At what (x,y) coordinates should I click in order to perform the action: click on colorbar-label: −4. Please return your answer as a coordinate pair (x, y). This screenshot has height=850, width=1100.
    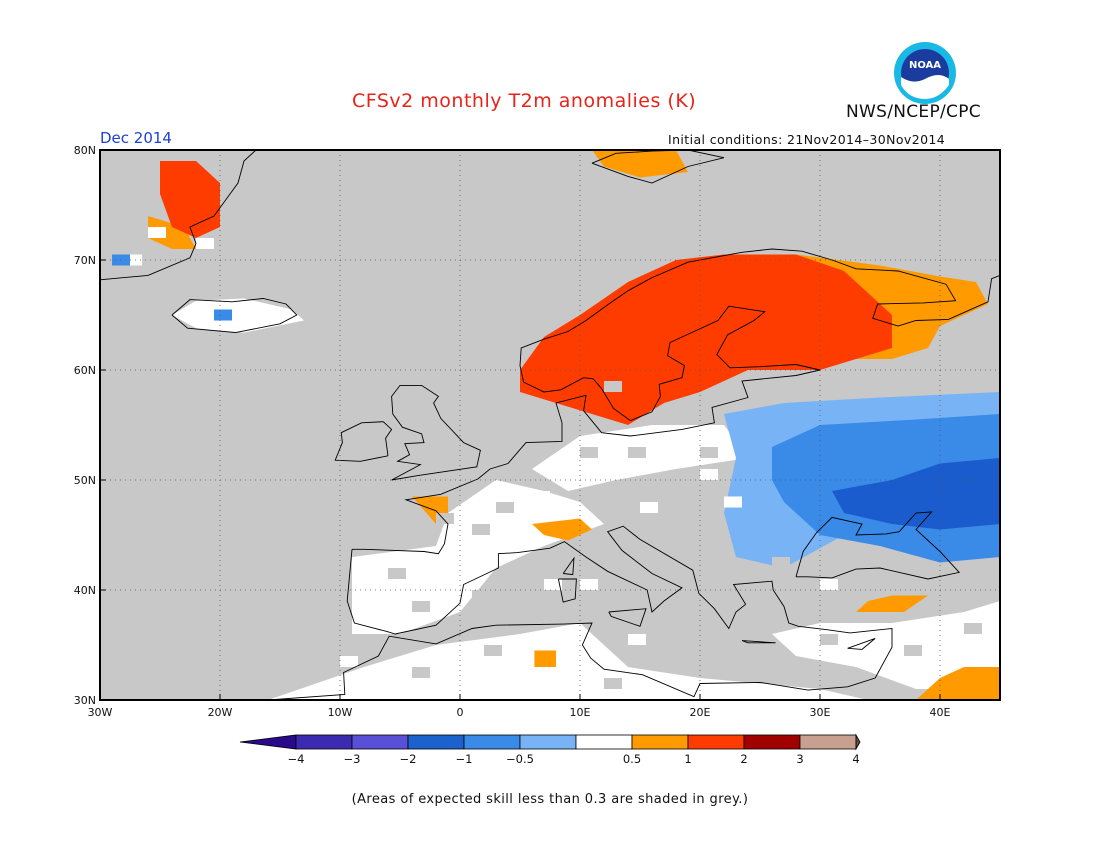
    Looking at the image, I should click on (296, 759).